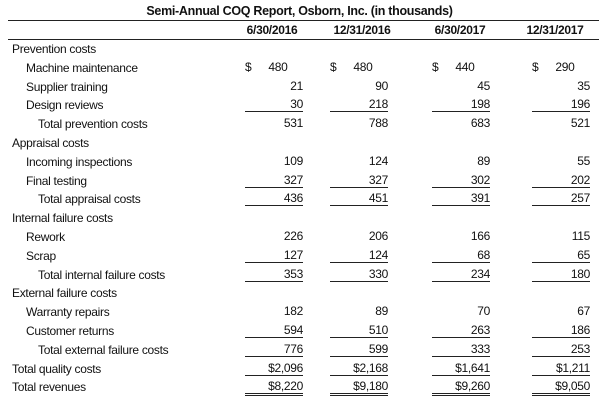  What do you see at coordinates (359, 104) in the screenshot?
I see `value-cell: 218` at bounding box center [359, 104].